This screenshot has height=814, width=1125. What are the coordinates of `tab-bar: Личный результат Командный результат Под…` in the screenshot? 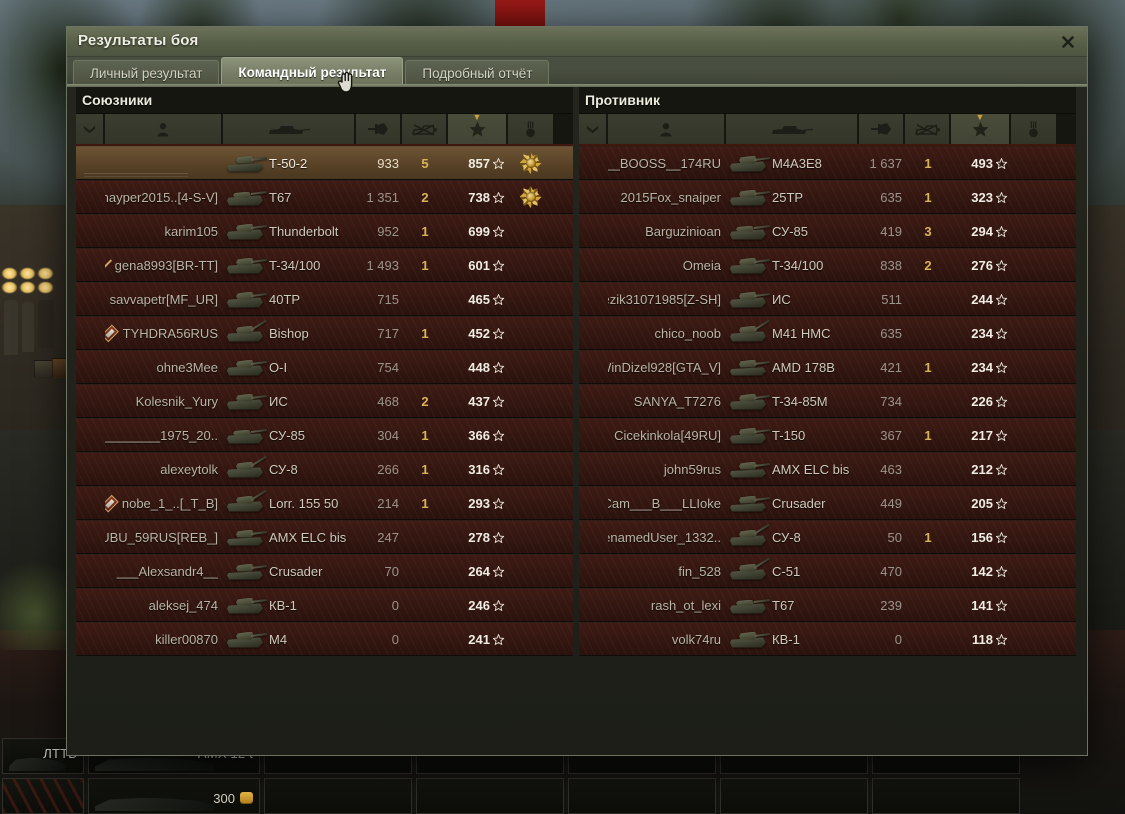 It's located at (311, 71).